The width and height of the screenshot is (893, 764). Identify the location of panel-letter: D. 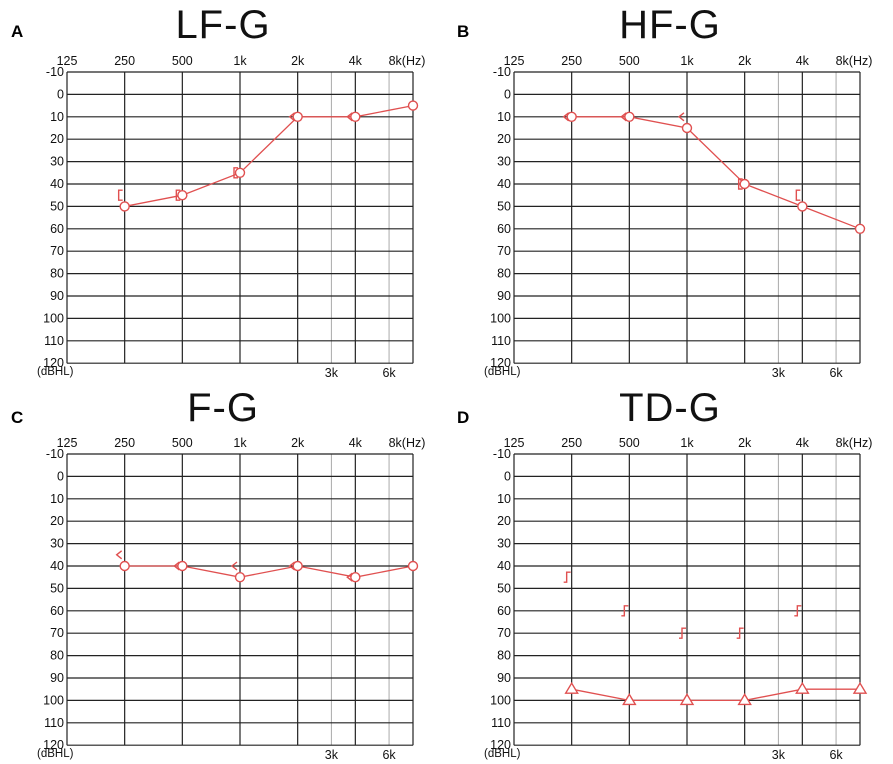
(463, 417).